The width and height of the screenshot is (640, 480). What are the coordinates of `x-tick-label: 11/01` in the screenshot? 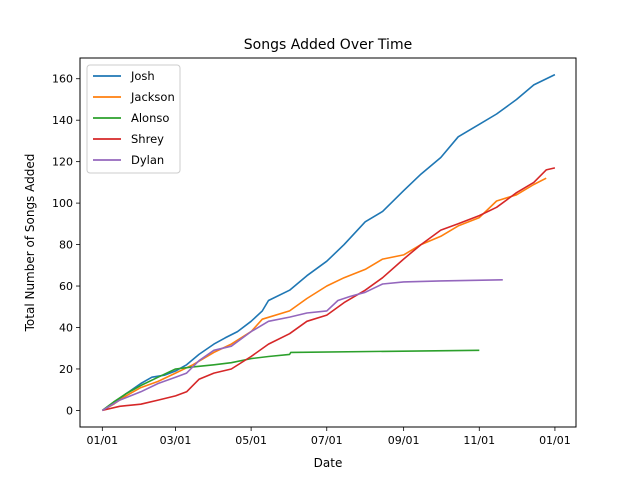 It's located at (479, 440).